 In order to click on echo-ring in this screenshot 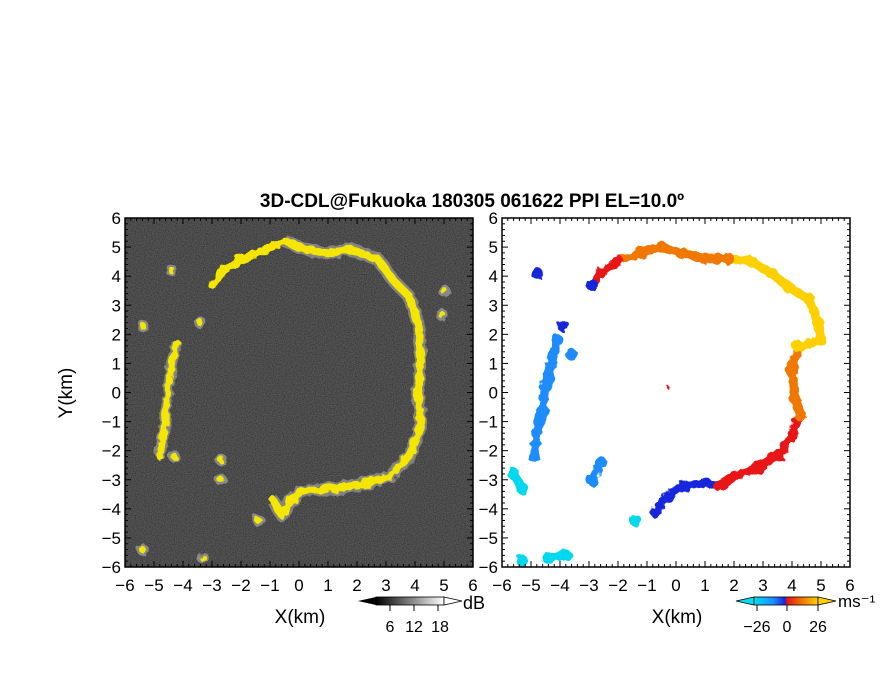, I will do `click(346, 378)`.